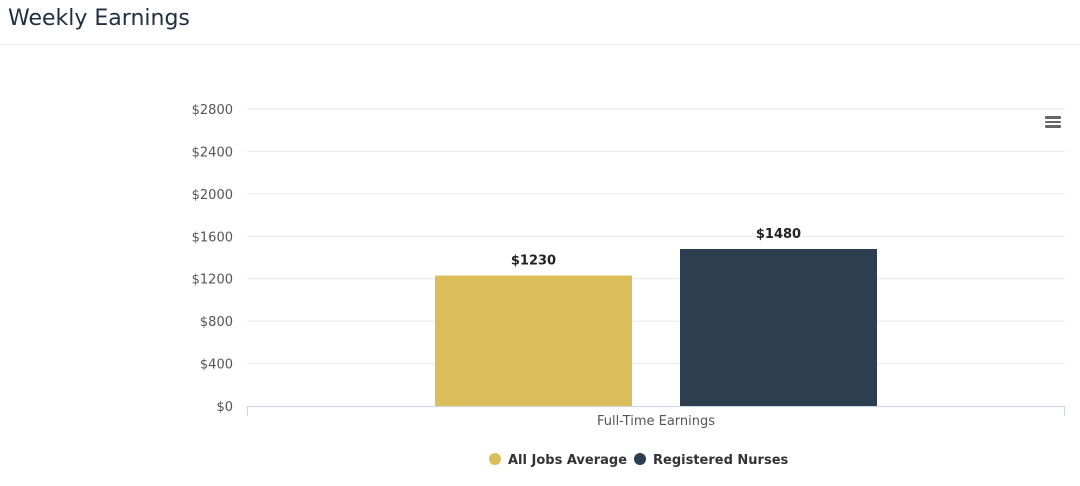 This screenshot has height=486, width=1080. What do you see at coordinates (721, 460) in the screenshot?
I see `legend-item-label: Registered Nurses` at bounding box center [721, 460].